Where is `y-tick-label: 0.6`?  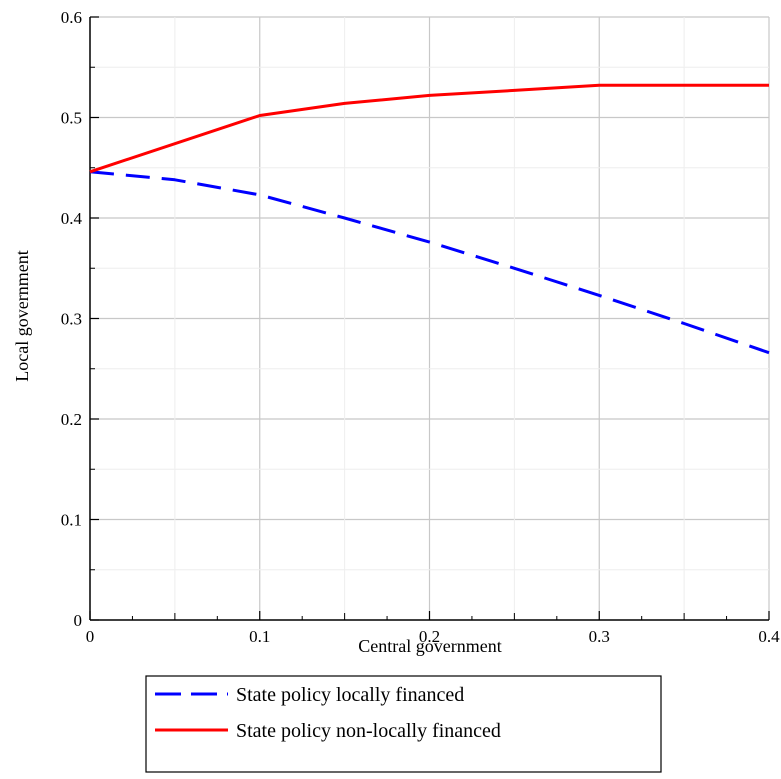 y-tick-label: 0.6 is located at coordinates (71, 17).